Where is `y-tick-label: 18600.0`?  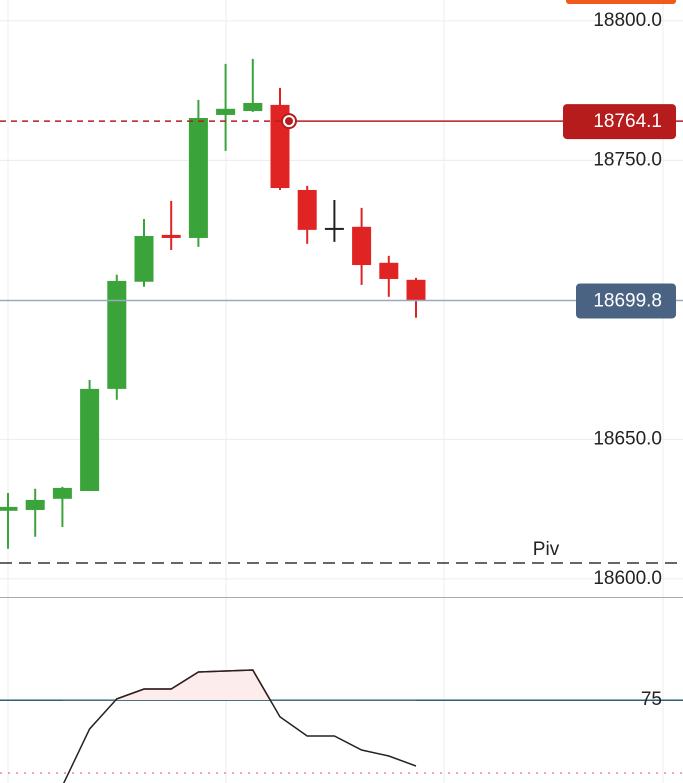 y-tick-label: 18600.0 is located at coordinates (627, 578).